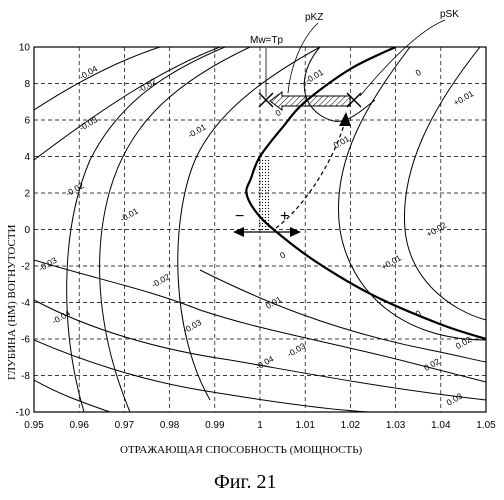 The height and width of the screenshot is (500, 504). Describe the element at coordinates (396, 425) in the screenshot. I see `x-tick-label: 1.03` at that location.